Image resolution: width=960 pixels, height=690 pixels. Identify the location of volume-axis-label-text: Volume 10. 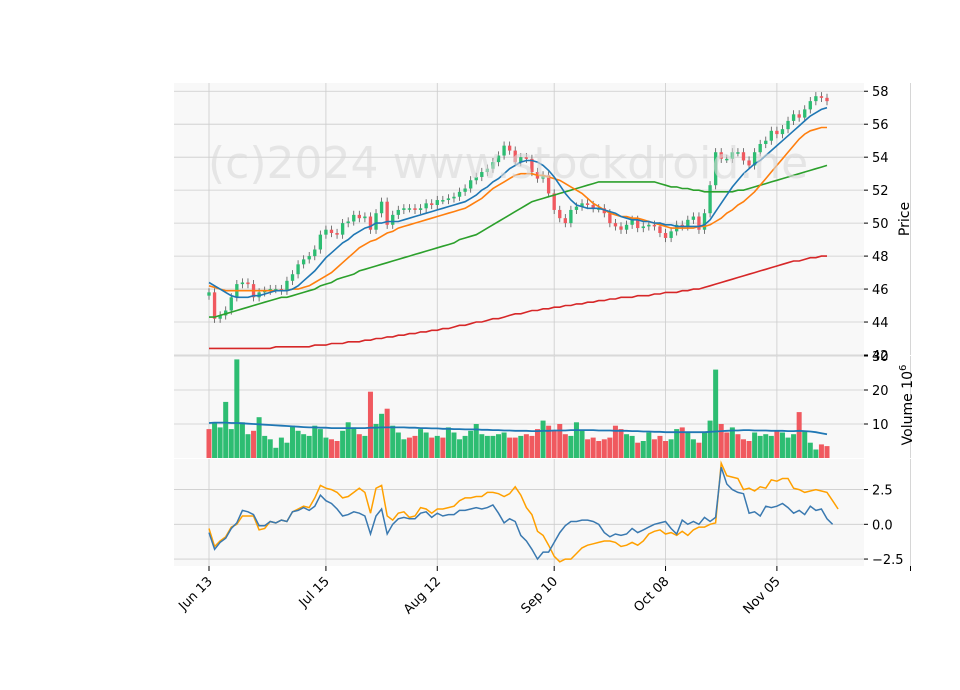
(908, 408).